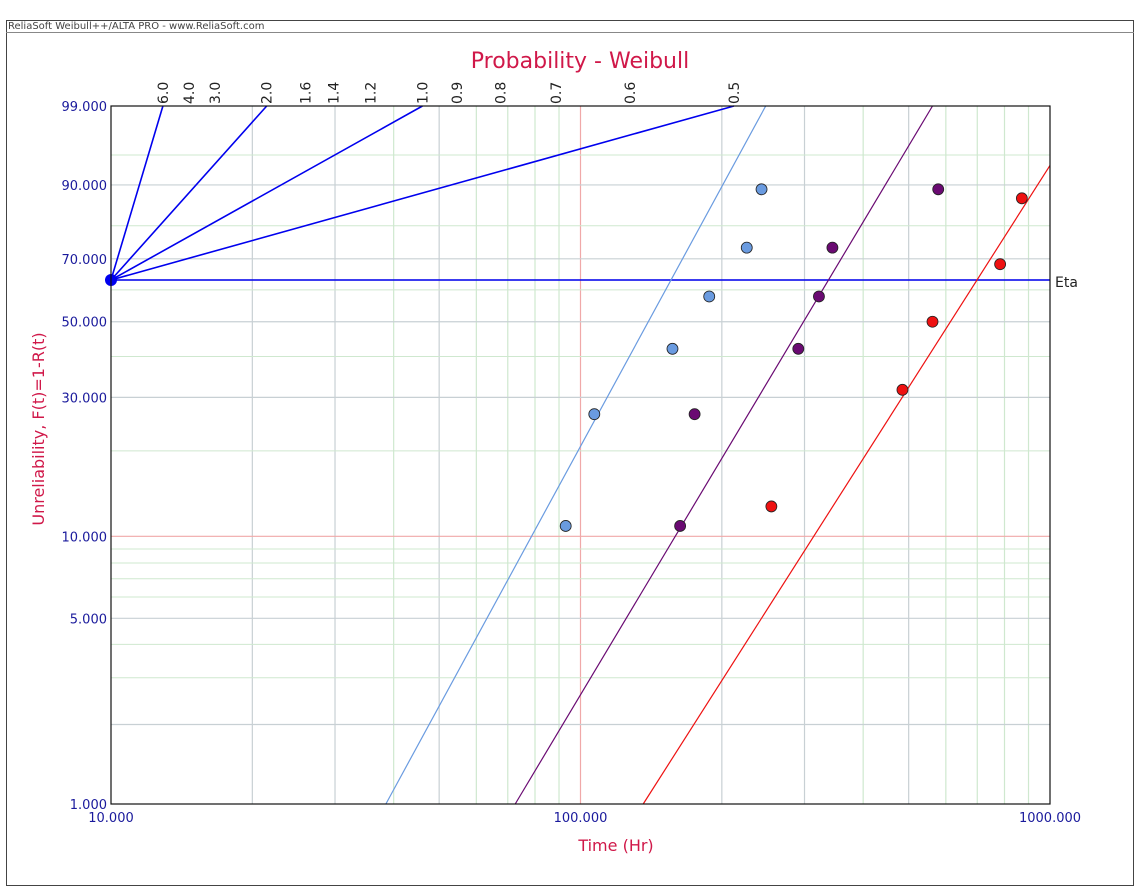 The height and width of the screenshot is (890, 1140). Describe the element at coordinates (38, 428) in the screenshot. I see `y-axis-label: Unreliability, F(t)=1-R(t)` at that location.